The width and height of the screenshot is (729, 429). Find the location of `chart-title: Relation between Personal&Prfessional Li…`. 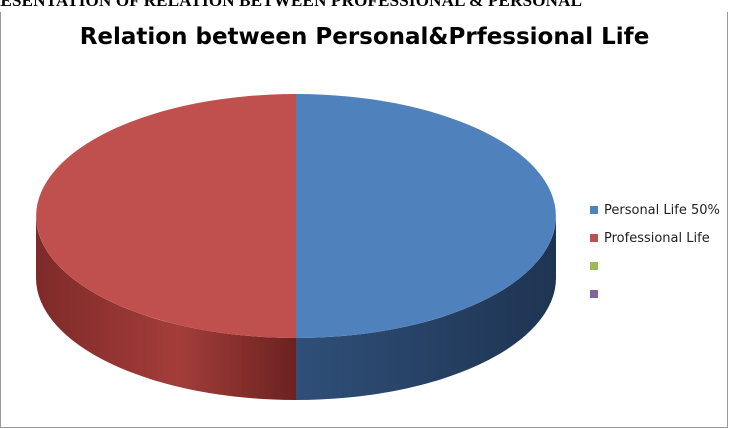

chart-title: Relation between Personal&Prfessional Li… is located at coordinates (364, 37).